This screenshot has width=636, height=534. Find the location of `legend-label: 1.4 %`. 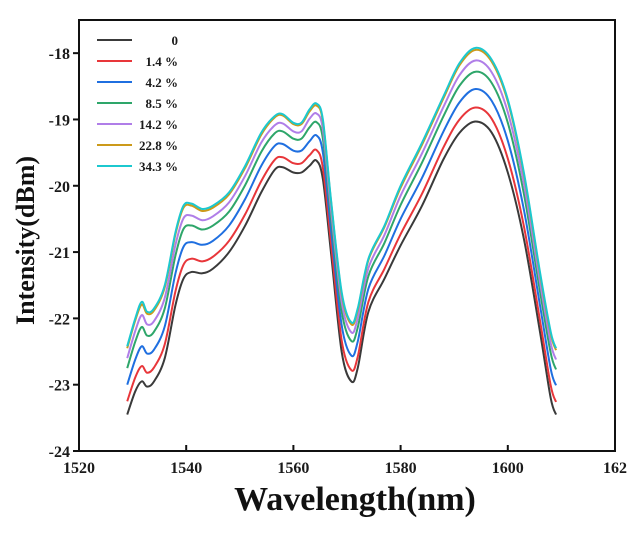

legend-label: 1.4 % is located at coordinates (162, 61).